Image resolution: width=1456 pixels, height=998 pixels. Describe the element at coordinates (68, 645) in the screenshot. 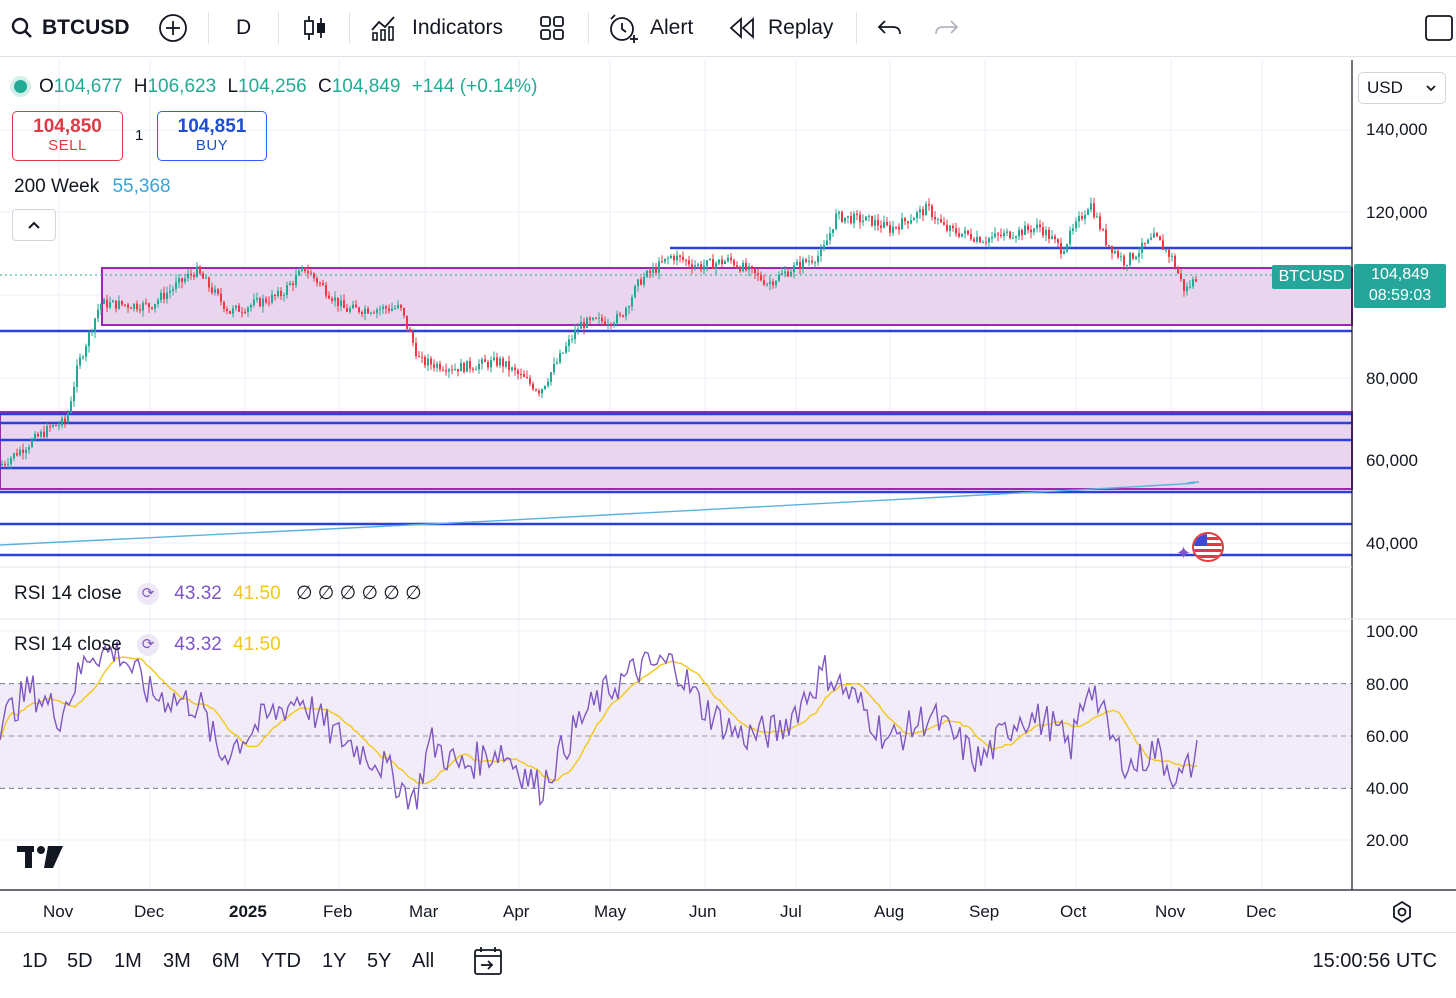

I see `rsi-label: RSI 14 close` at that location.